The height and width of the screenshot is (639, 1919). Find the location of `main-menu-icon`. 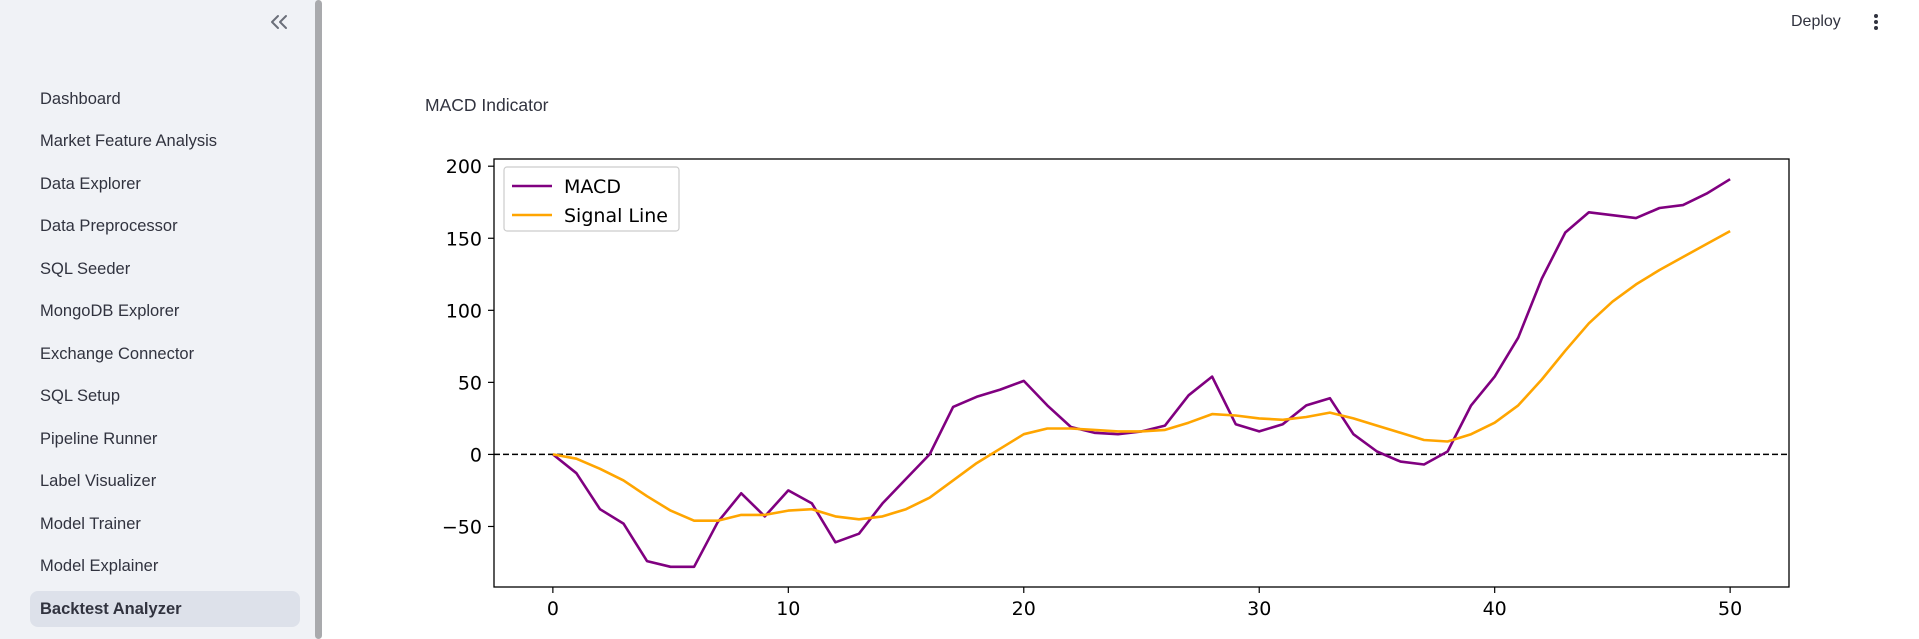

main-menu-icon is located at coordinates (1876, 22).